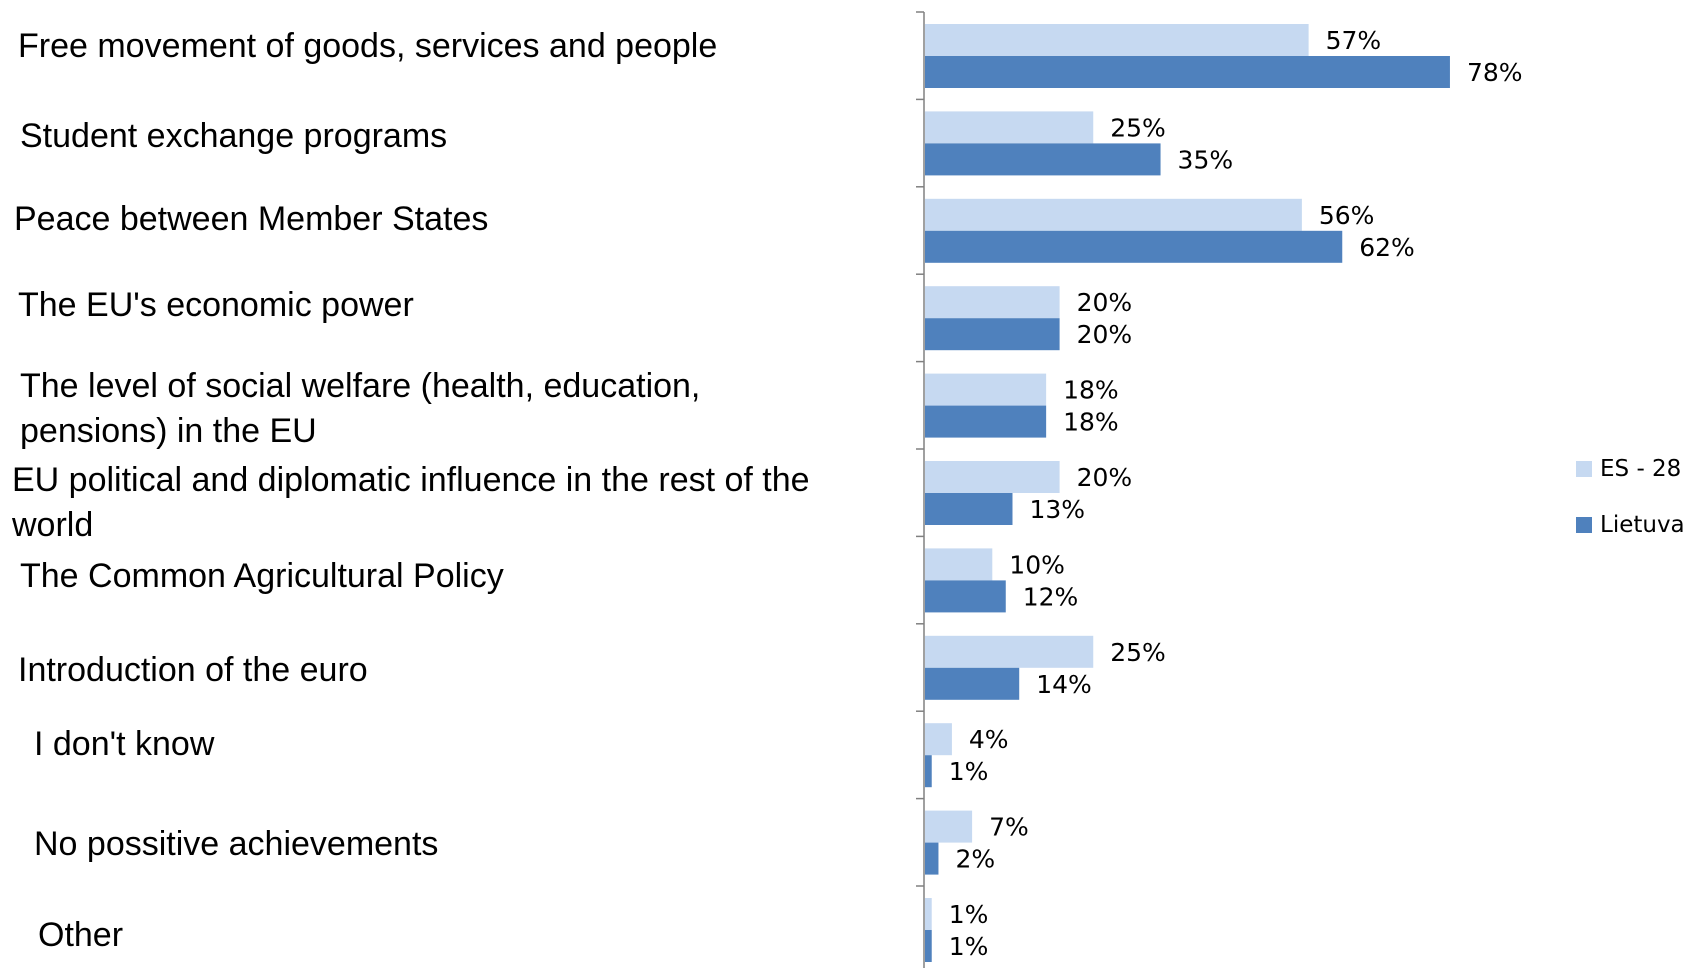 This screenshot has width=1690, height=968. I want to click on data-label-es28-1: 25%, so click(1138, 127).